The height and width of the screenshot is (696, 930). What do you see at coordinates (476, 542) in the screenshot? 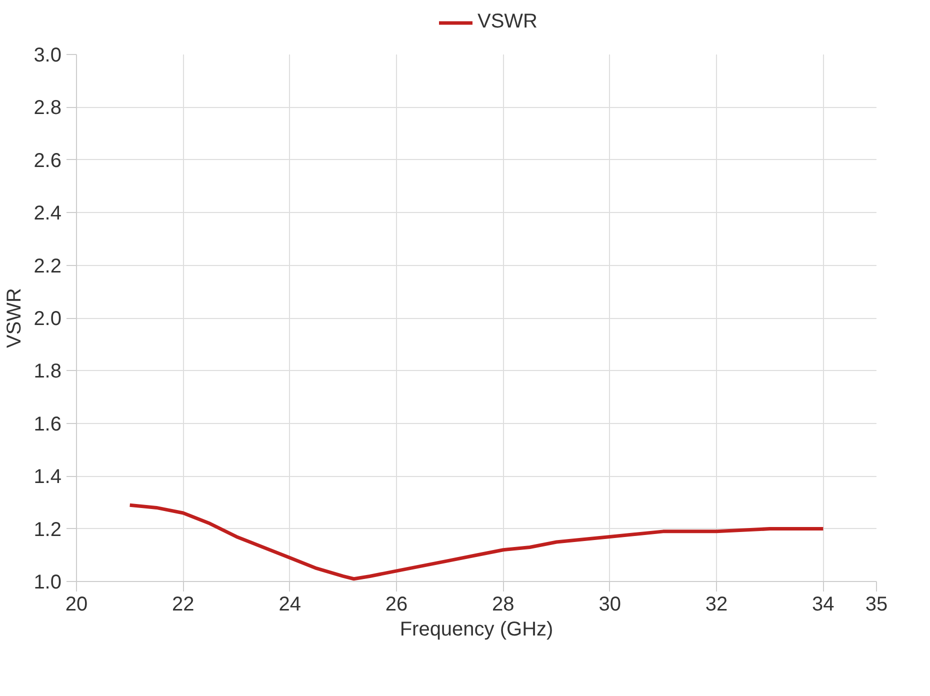
I see `line-series` at bounding box center [476, 542].